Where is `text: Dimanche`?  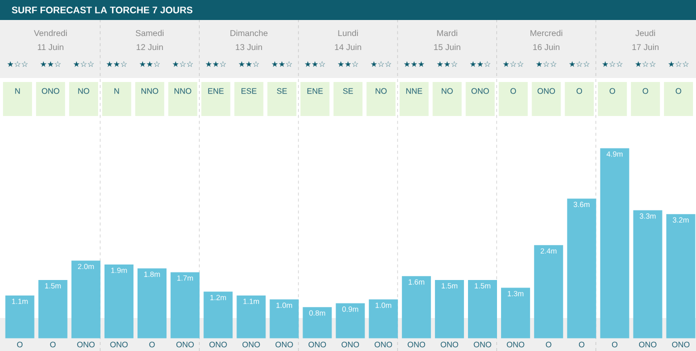 text: Dimanche is located at coordinates (249, 33).